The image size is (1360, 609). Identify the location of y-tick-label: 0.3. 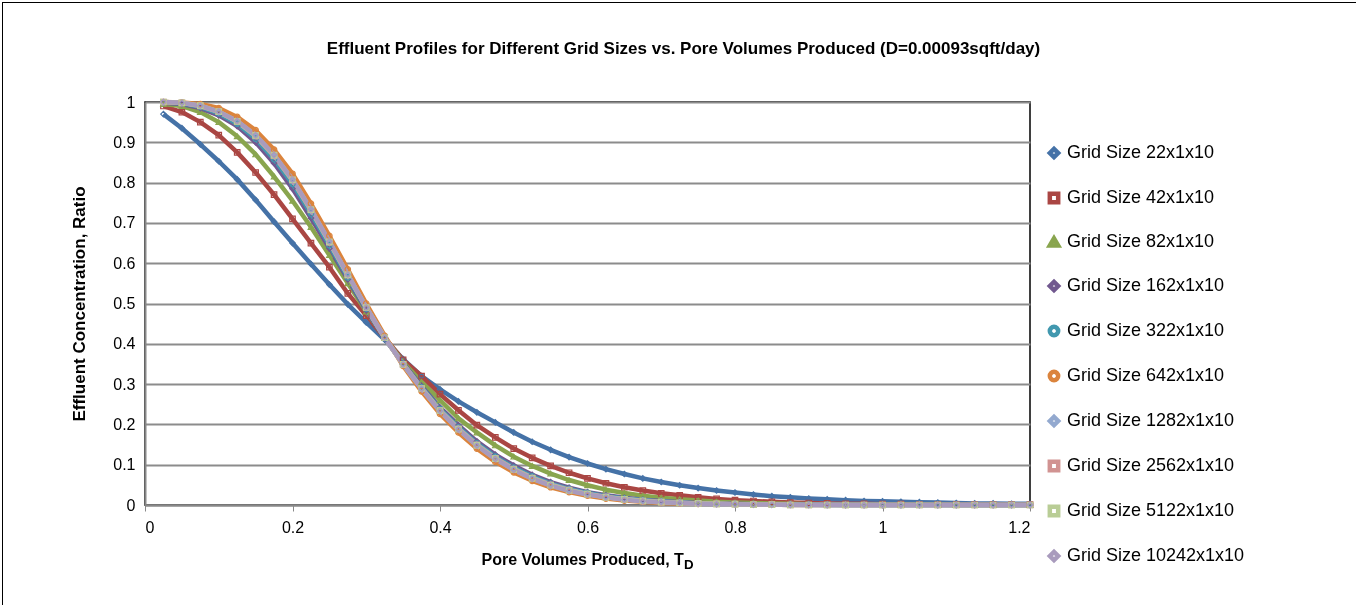
(124, 384).